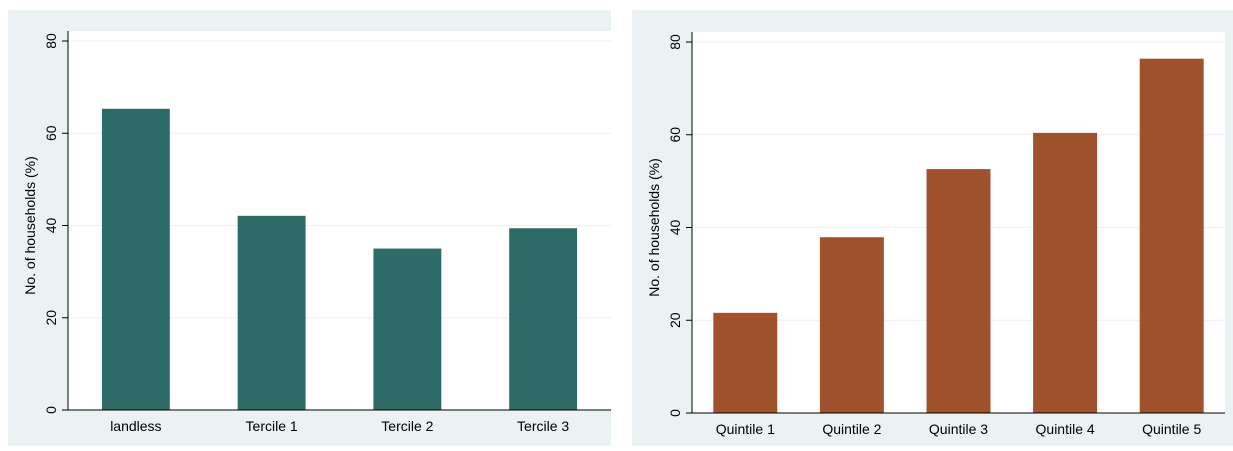 This screenshot has height=451, width=1233. What do you see at coordinates (745, 429) in the screenshot?
I see `x-tick-label: Quintile 1` at bounding box center [745, 429].